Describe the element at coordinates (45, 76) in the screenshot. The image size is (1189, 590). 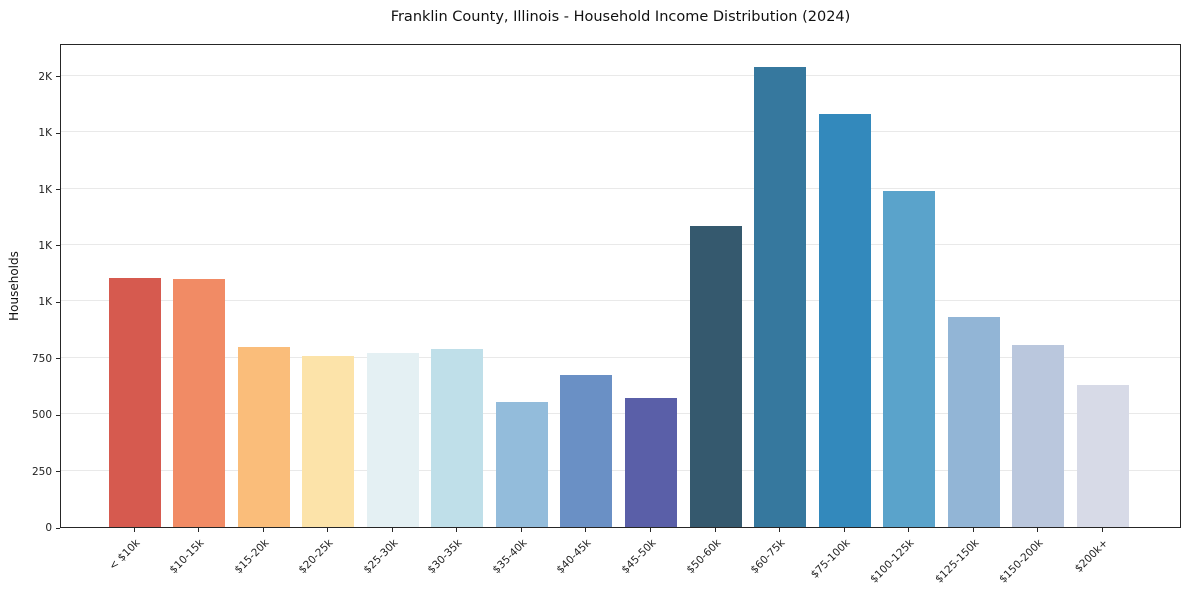
I see `y-tick-label: 2K` at that location.